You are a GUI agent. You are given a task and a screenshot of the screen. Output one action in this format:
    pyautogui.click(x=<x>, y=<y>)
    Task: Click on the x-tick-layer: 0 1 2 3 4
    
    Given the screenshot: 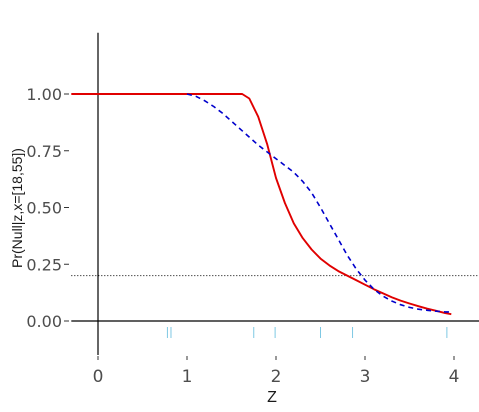 What is the action you would take?
    pyautogui.click(x=276, y=371)
    